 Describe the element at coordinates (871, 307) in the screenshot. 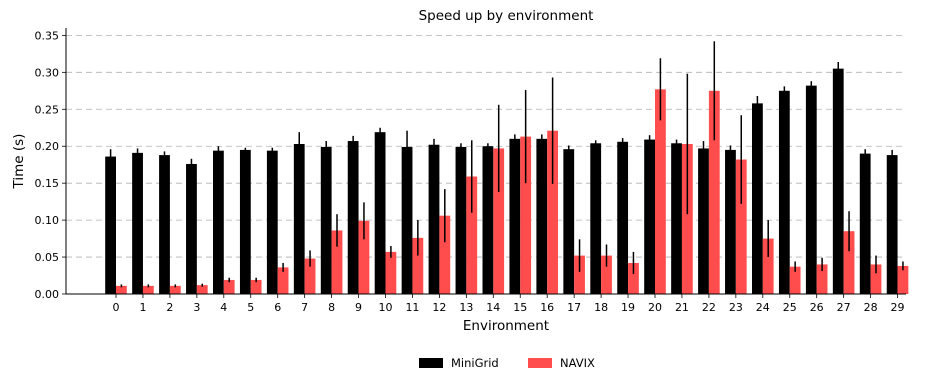

I see `x-tick-label: 28` at that location.